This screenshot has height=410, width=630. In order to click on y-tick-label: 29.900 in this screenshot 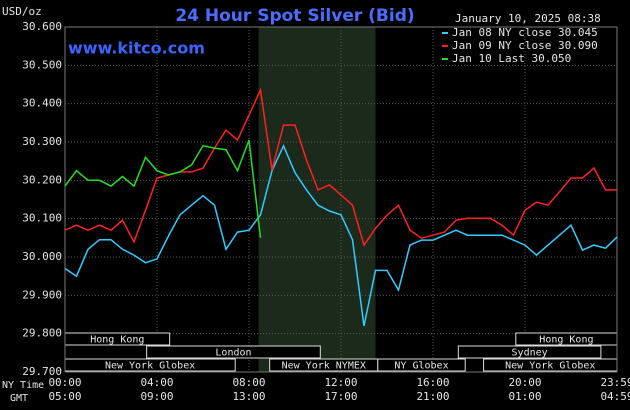, I will do `click(42, 294)`.